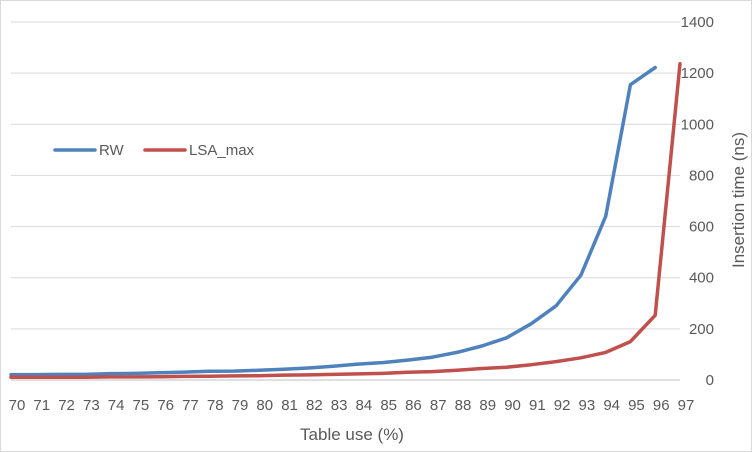 The height and width of the screenshot is (452, 752). Describe the element at coordinates (587, 405) in the screenshot. I see `x-tick-label: 93` at that location.